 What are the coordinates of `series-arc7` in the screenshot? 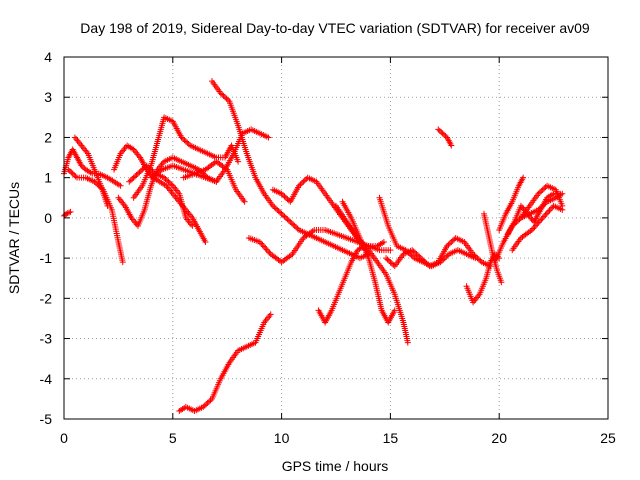 It's located at (186, 157).